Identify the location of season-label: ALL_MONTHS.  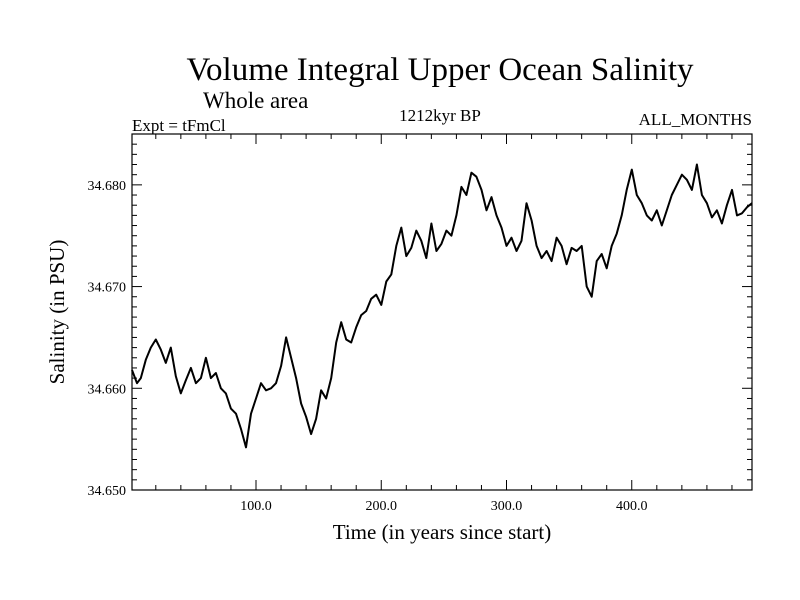
(695, 119).